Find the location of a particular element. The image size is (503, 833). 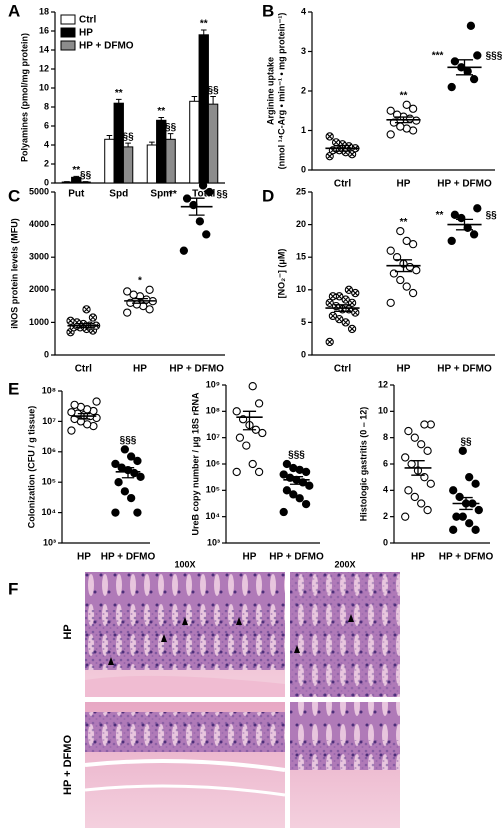

y-tick-label: 25 is located at coordinates (301, 191).